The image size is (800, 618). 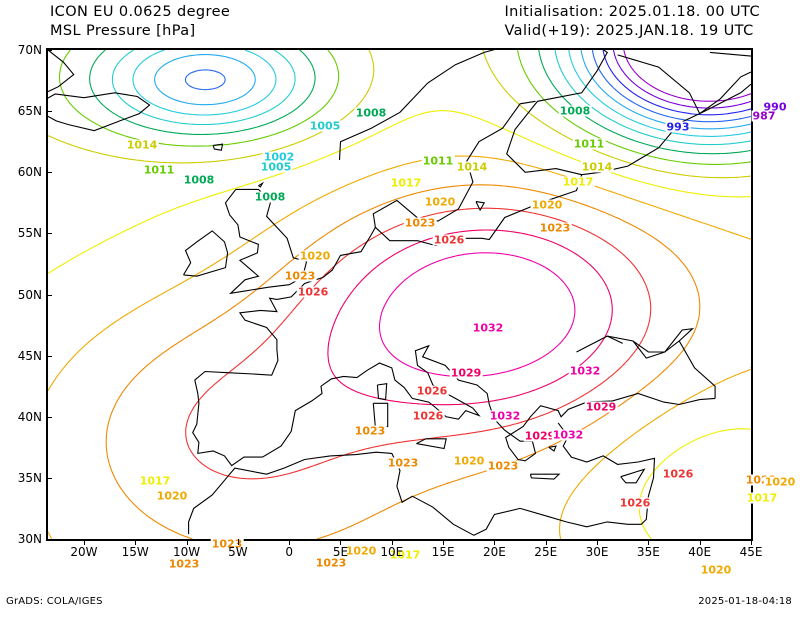 I want to click on lon-tick-label: 20E, so click(x=494, y=552).